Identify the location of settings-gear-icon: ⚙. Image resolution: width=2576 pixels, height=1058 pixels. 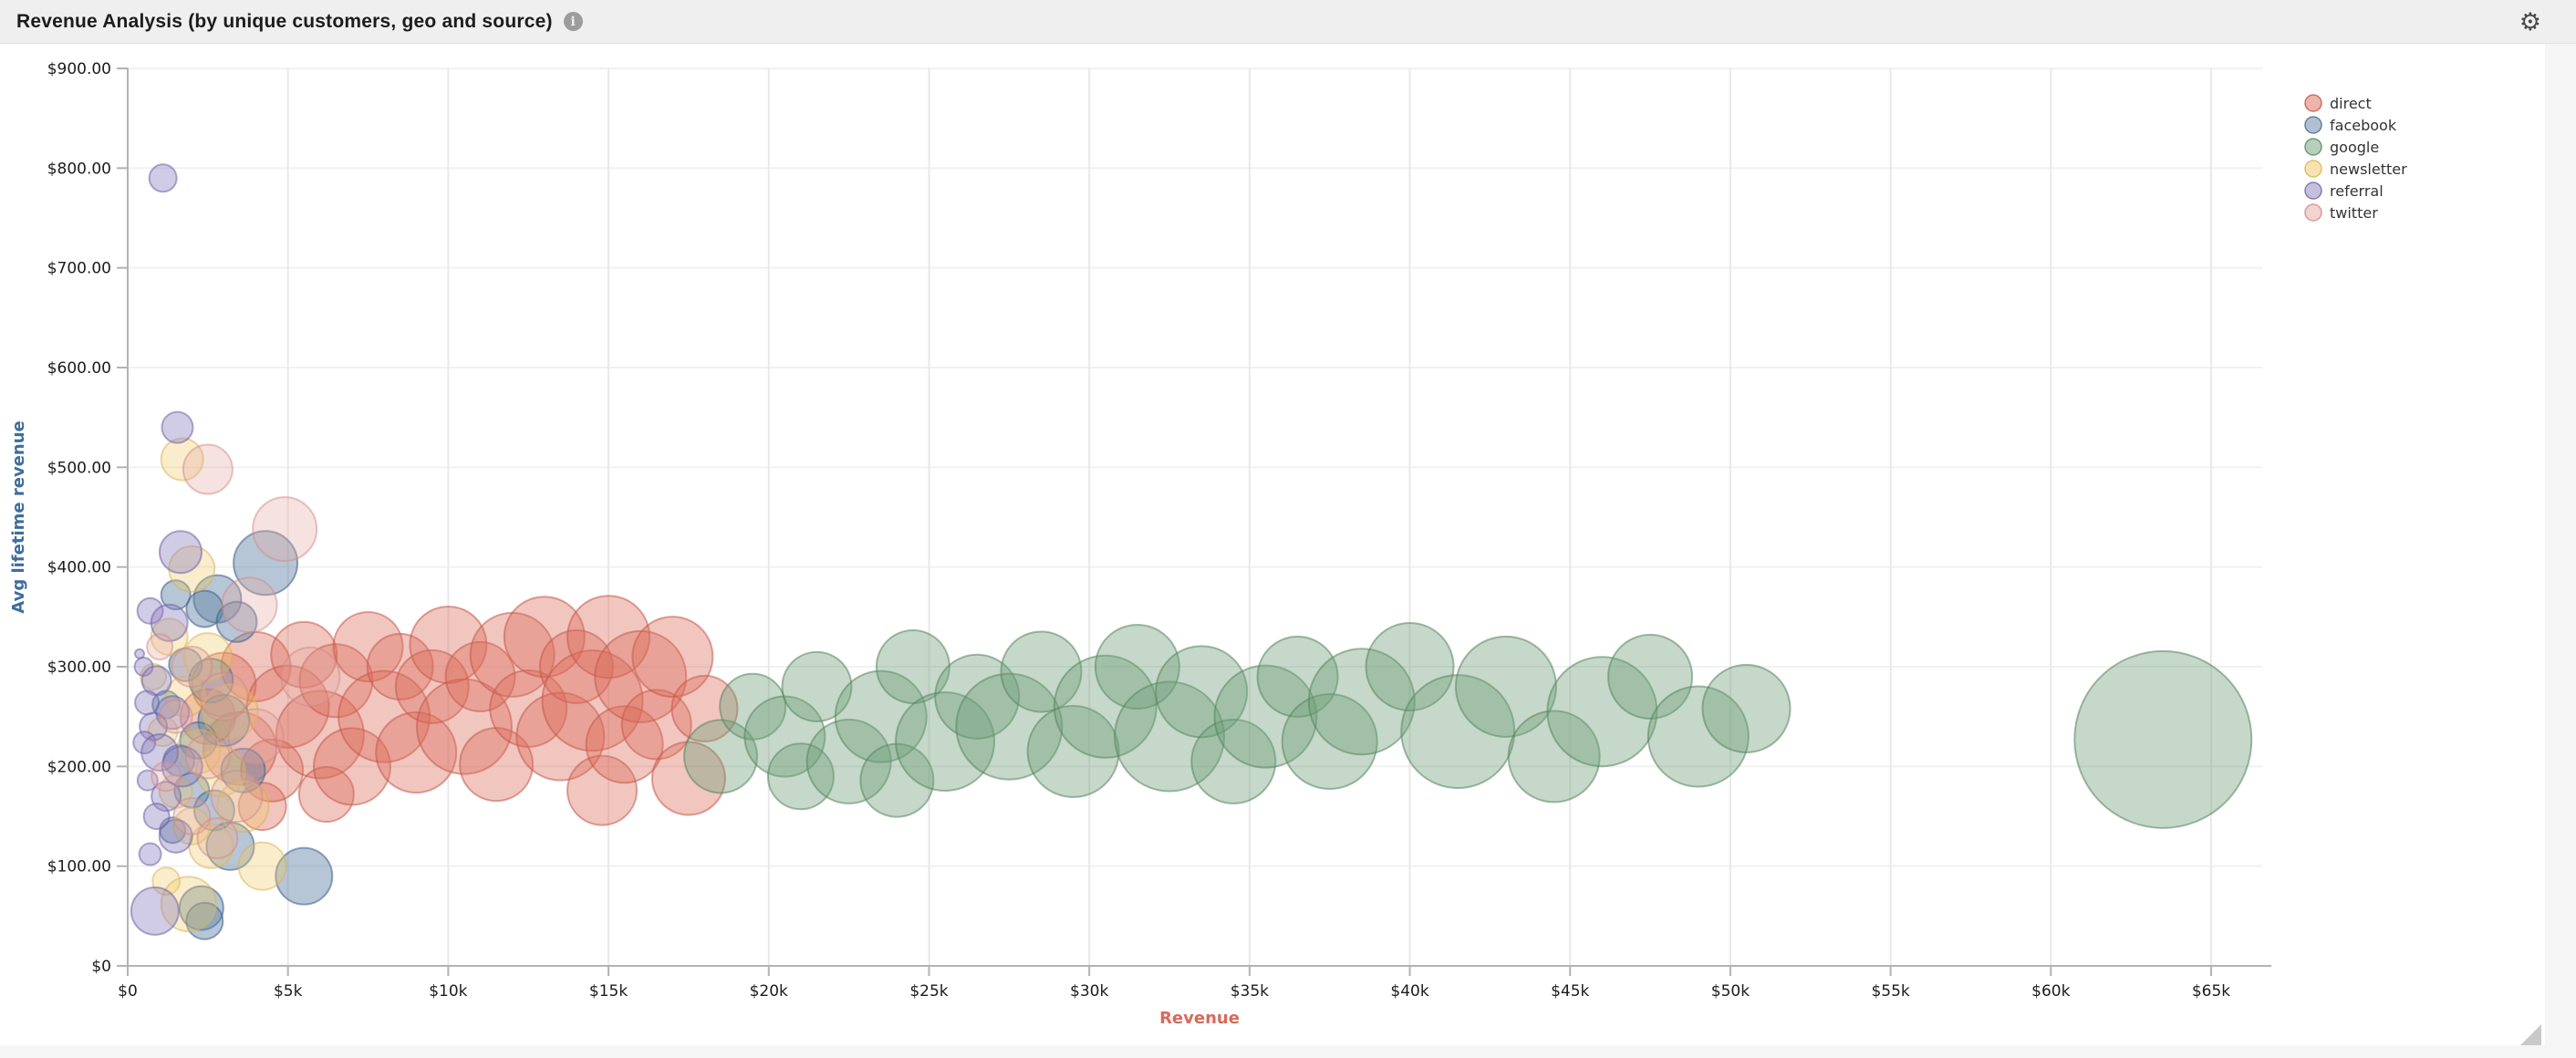
(2530, 21).